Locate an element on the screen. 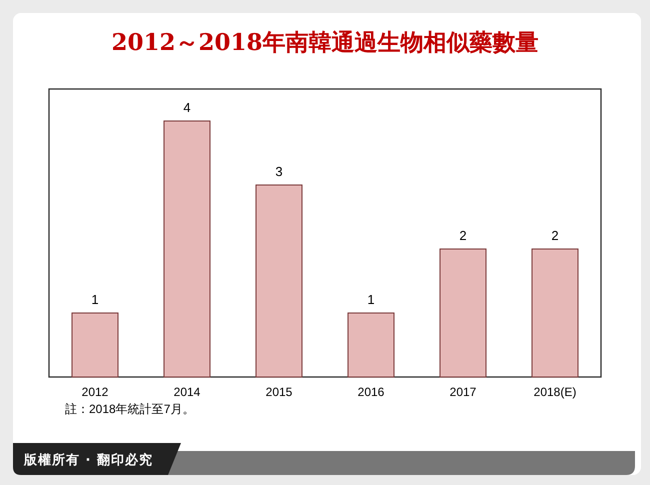  x-tick-label: 2012 is located at coordinates (95, 392).